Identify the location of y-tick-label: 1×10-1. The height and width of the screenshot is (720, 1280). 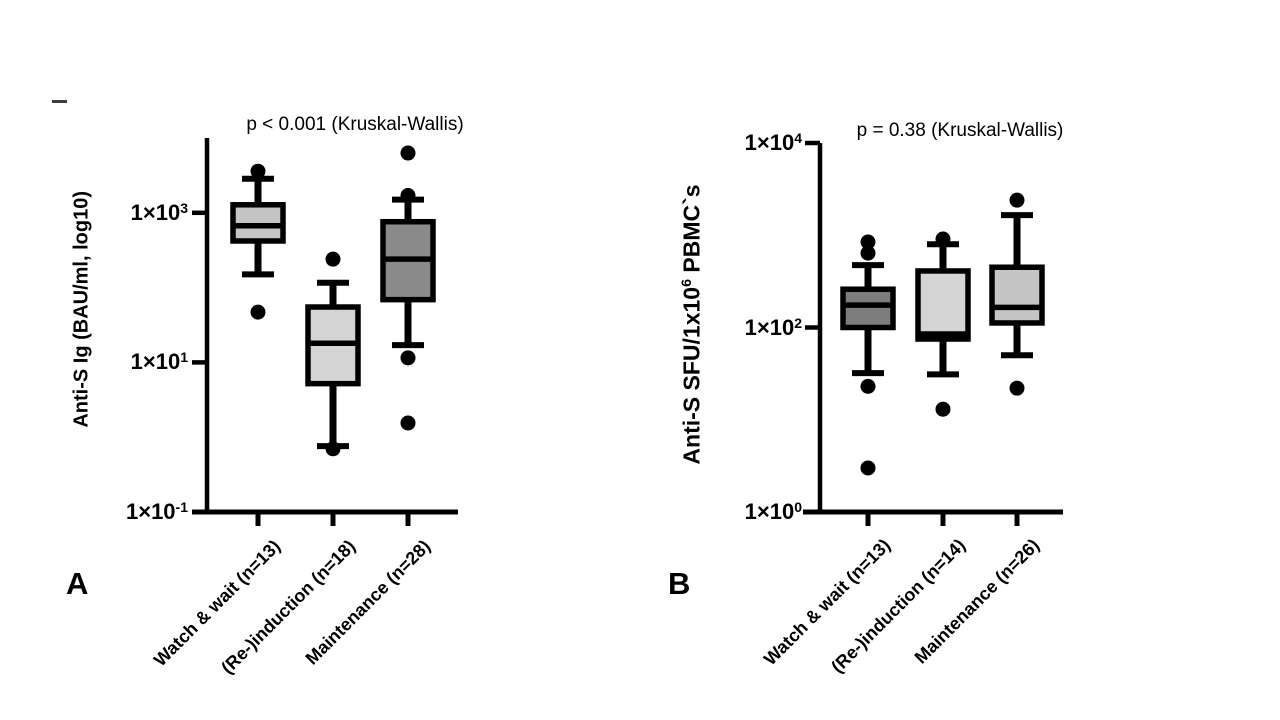
(118, 511).